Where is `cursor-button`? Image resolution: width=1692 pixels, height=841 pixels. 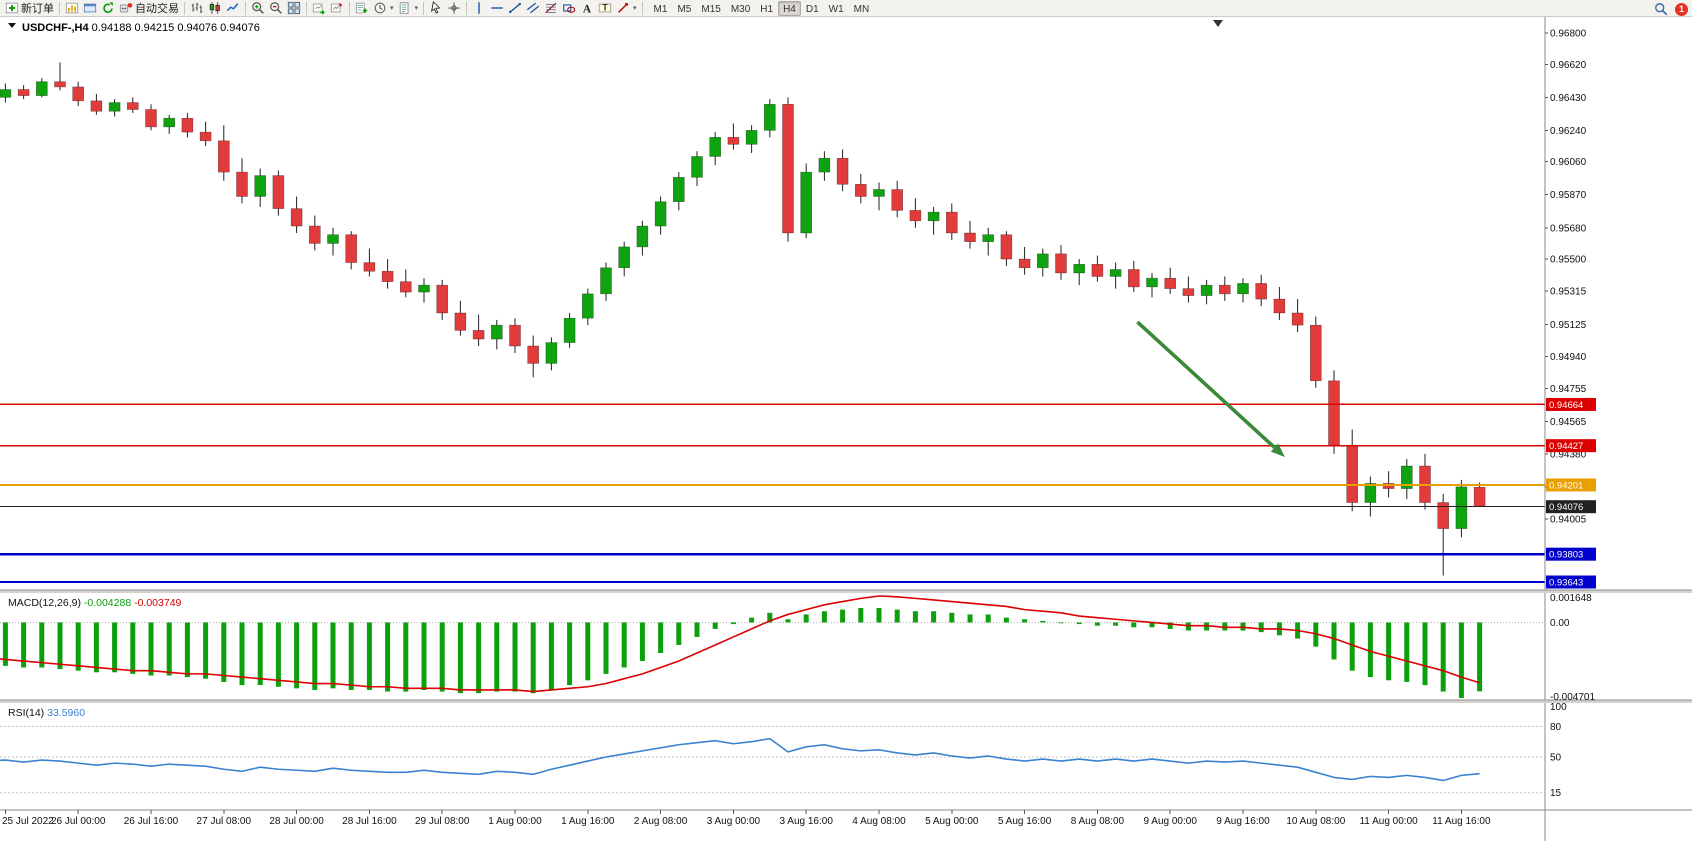 cursor-button is located at coordinates (436, 8).